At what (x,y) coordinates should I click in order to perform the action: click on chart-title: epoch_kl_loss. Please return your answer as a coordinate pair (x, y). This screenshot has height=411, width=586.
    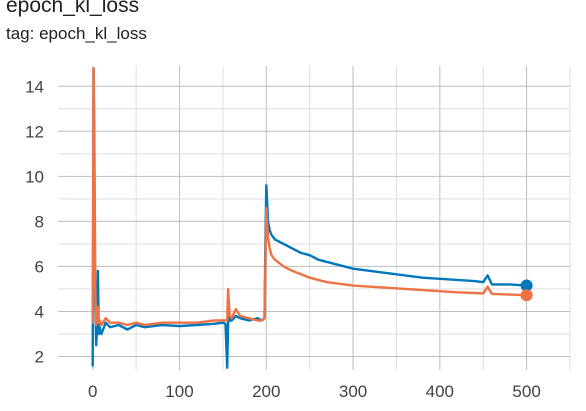
    Looking at the image, I should click on (73, 8).